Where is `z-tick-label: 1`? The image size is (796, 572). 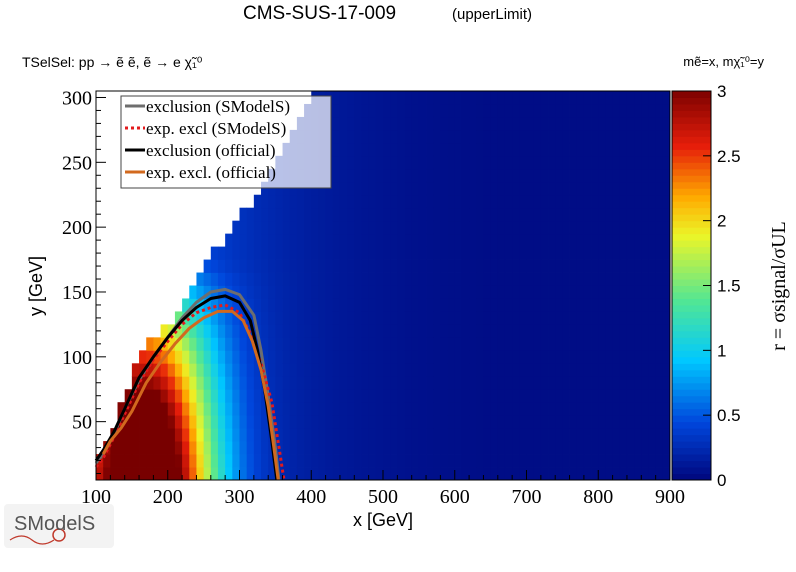 z-tick-label: 1 is located at coordinates (721, 350).